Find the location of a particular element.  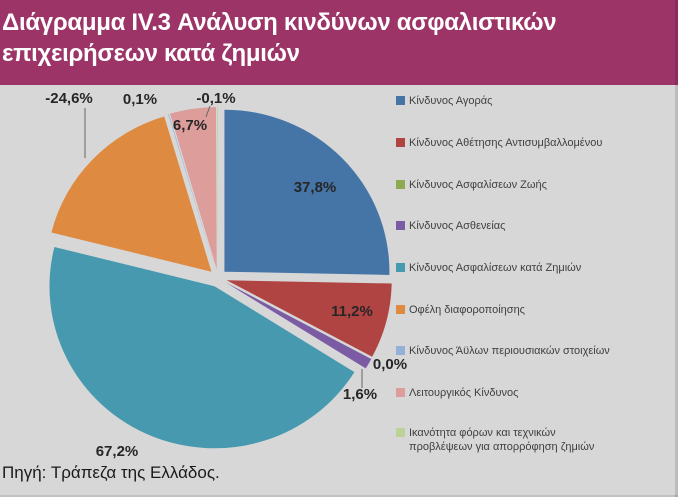

slice-label-3: 1,6% is located at coordinates (360, 394).